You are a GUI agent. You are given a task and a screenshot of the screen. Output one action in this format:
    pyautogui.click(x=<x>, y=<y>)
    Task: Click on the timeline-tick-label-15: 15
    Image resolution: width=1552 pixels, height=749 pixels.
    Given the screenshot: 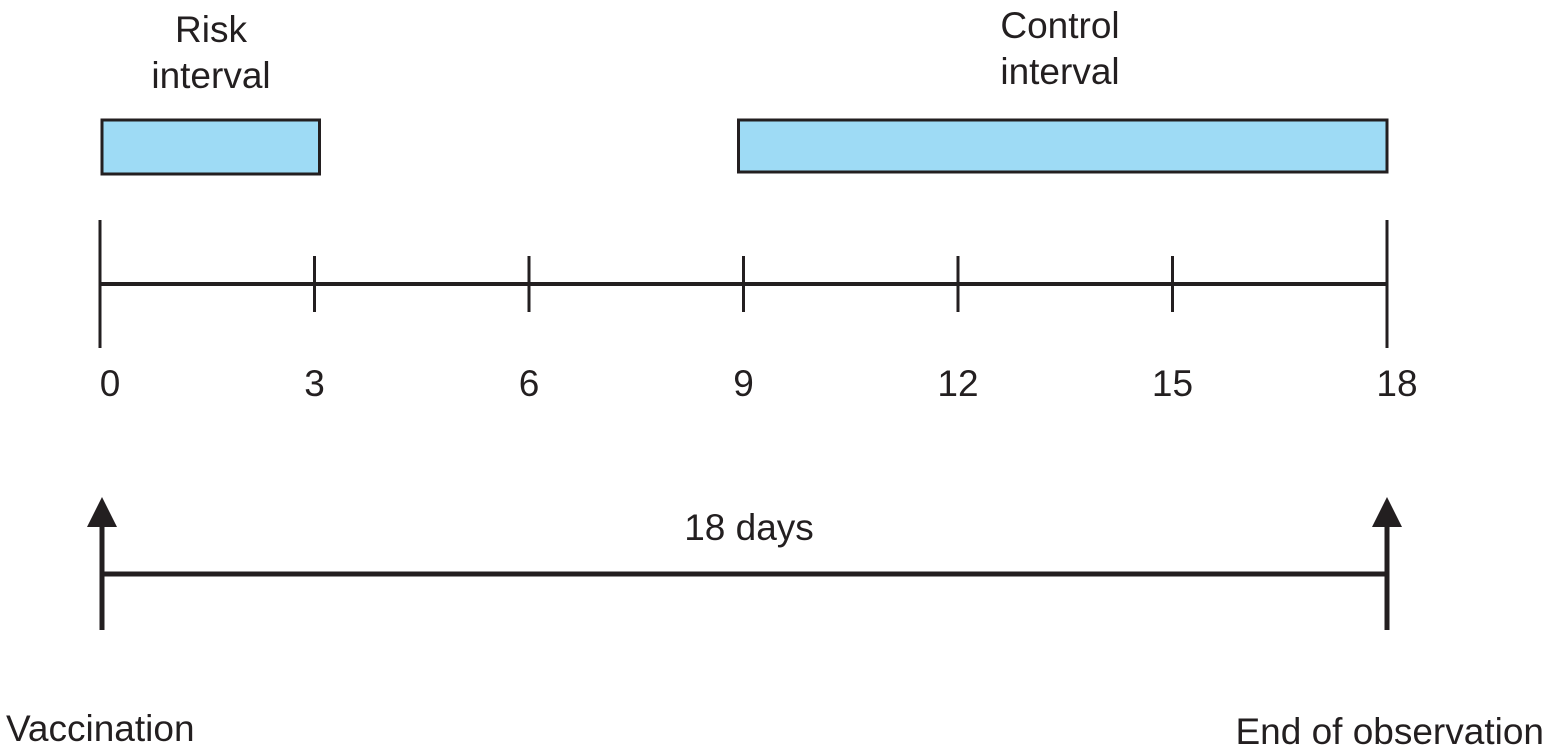 What is the action you would take?
    pyautogui.click(x=1172, y=383)
    